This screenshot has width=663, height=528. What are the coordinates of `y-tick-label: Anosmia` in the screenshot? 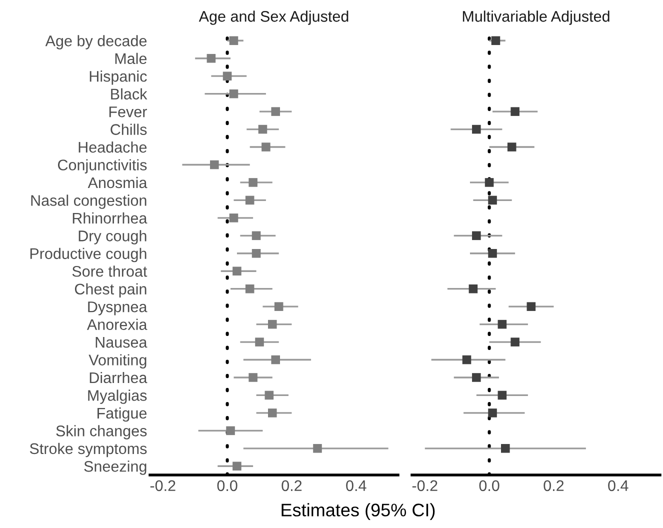 It's located at (118, 182).